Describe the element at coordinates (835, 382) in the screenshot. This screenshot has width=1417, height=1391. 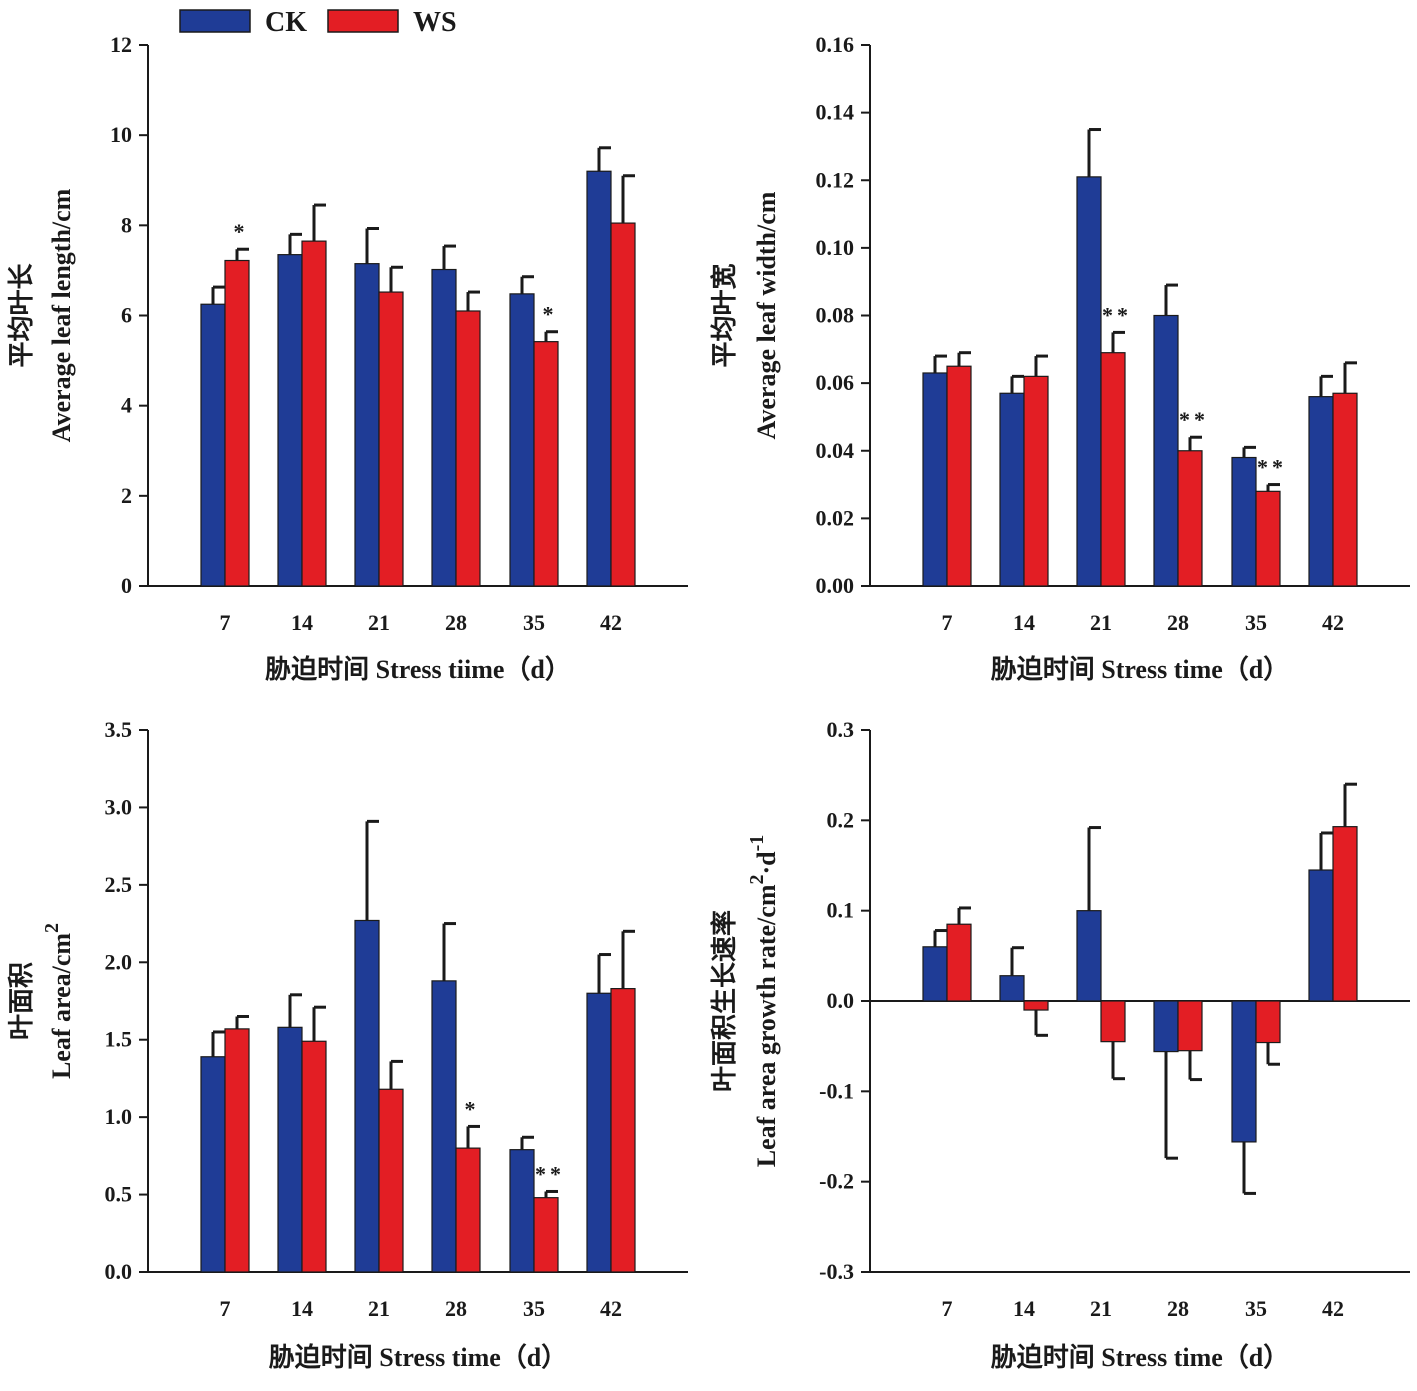
I see `y-tick-label: 0.06` at that location.